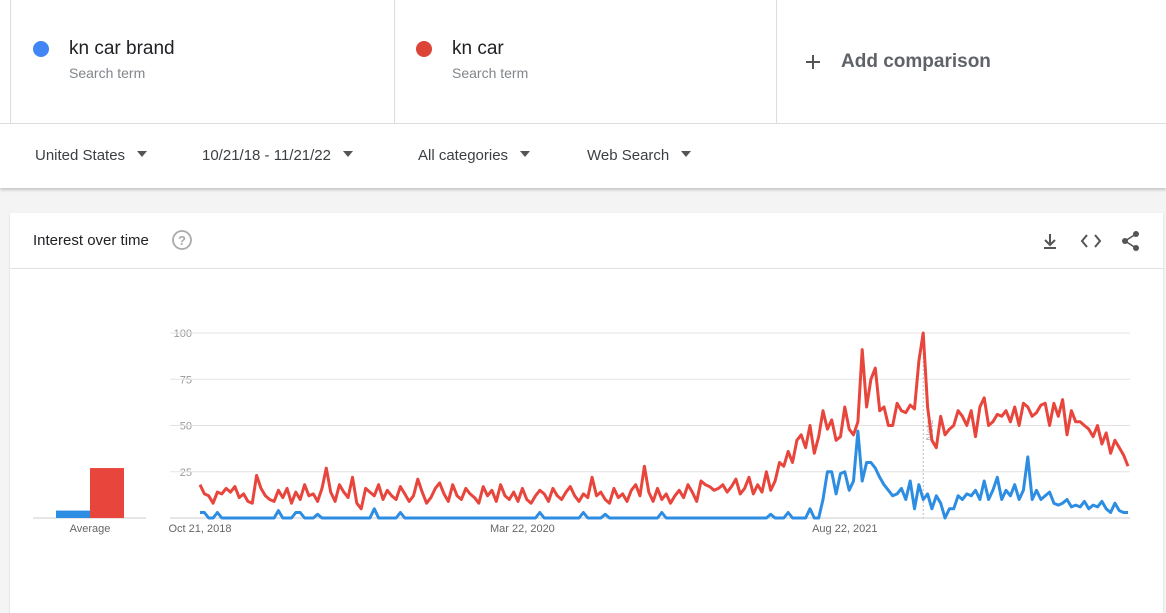 Image resolution: width=1166 pixels, height=613 pixels. What do you see at coordinates (916, 61) in the screenshot?
I see `add-comparison-label: Add comparison` at bounding box center [916, 61].